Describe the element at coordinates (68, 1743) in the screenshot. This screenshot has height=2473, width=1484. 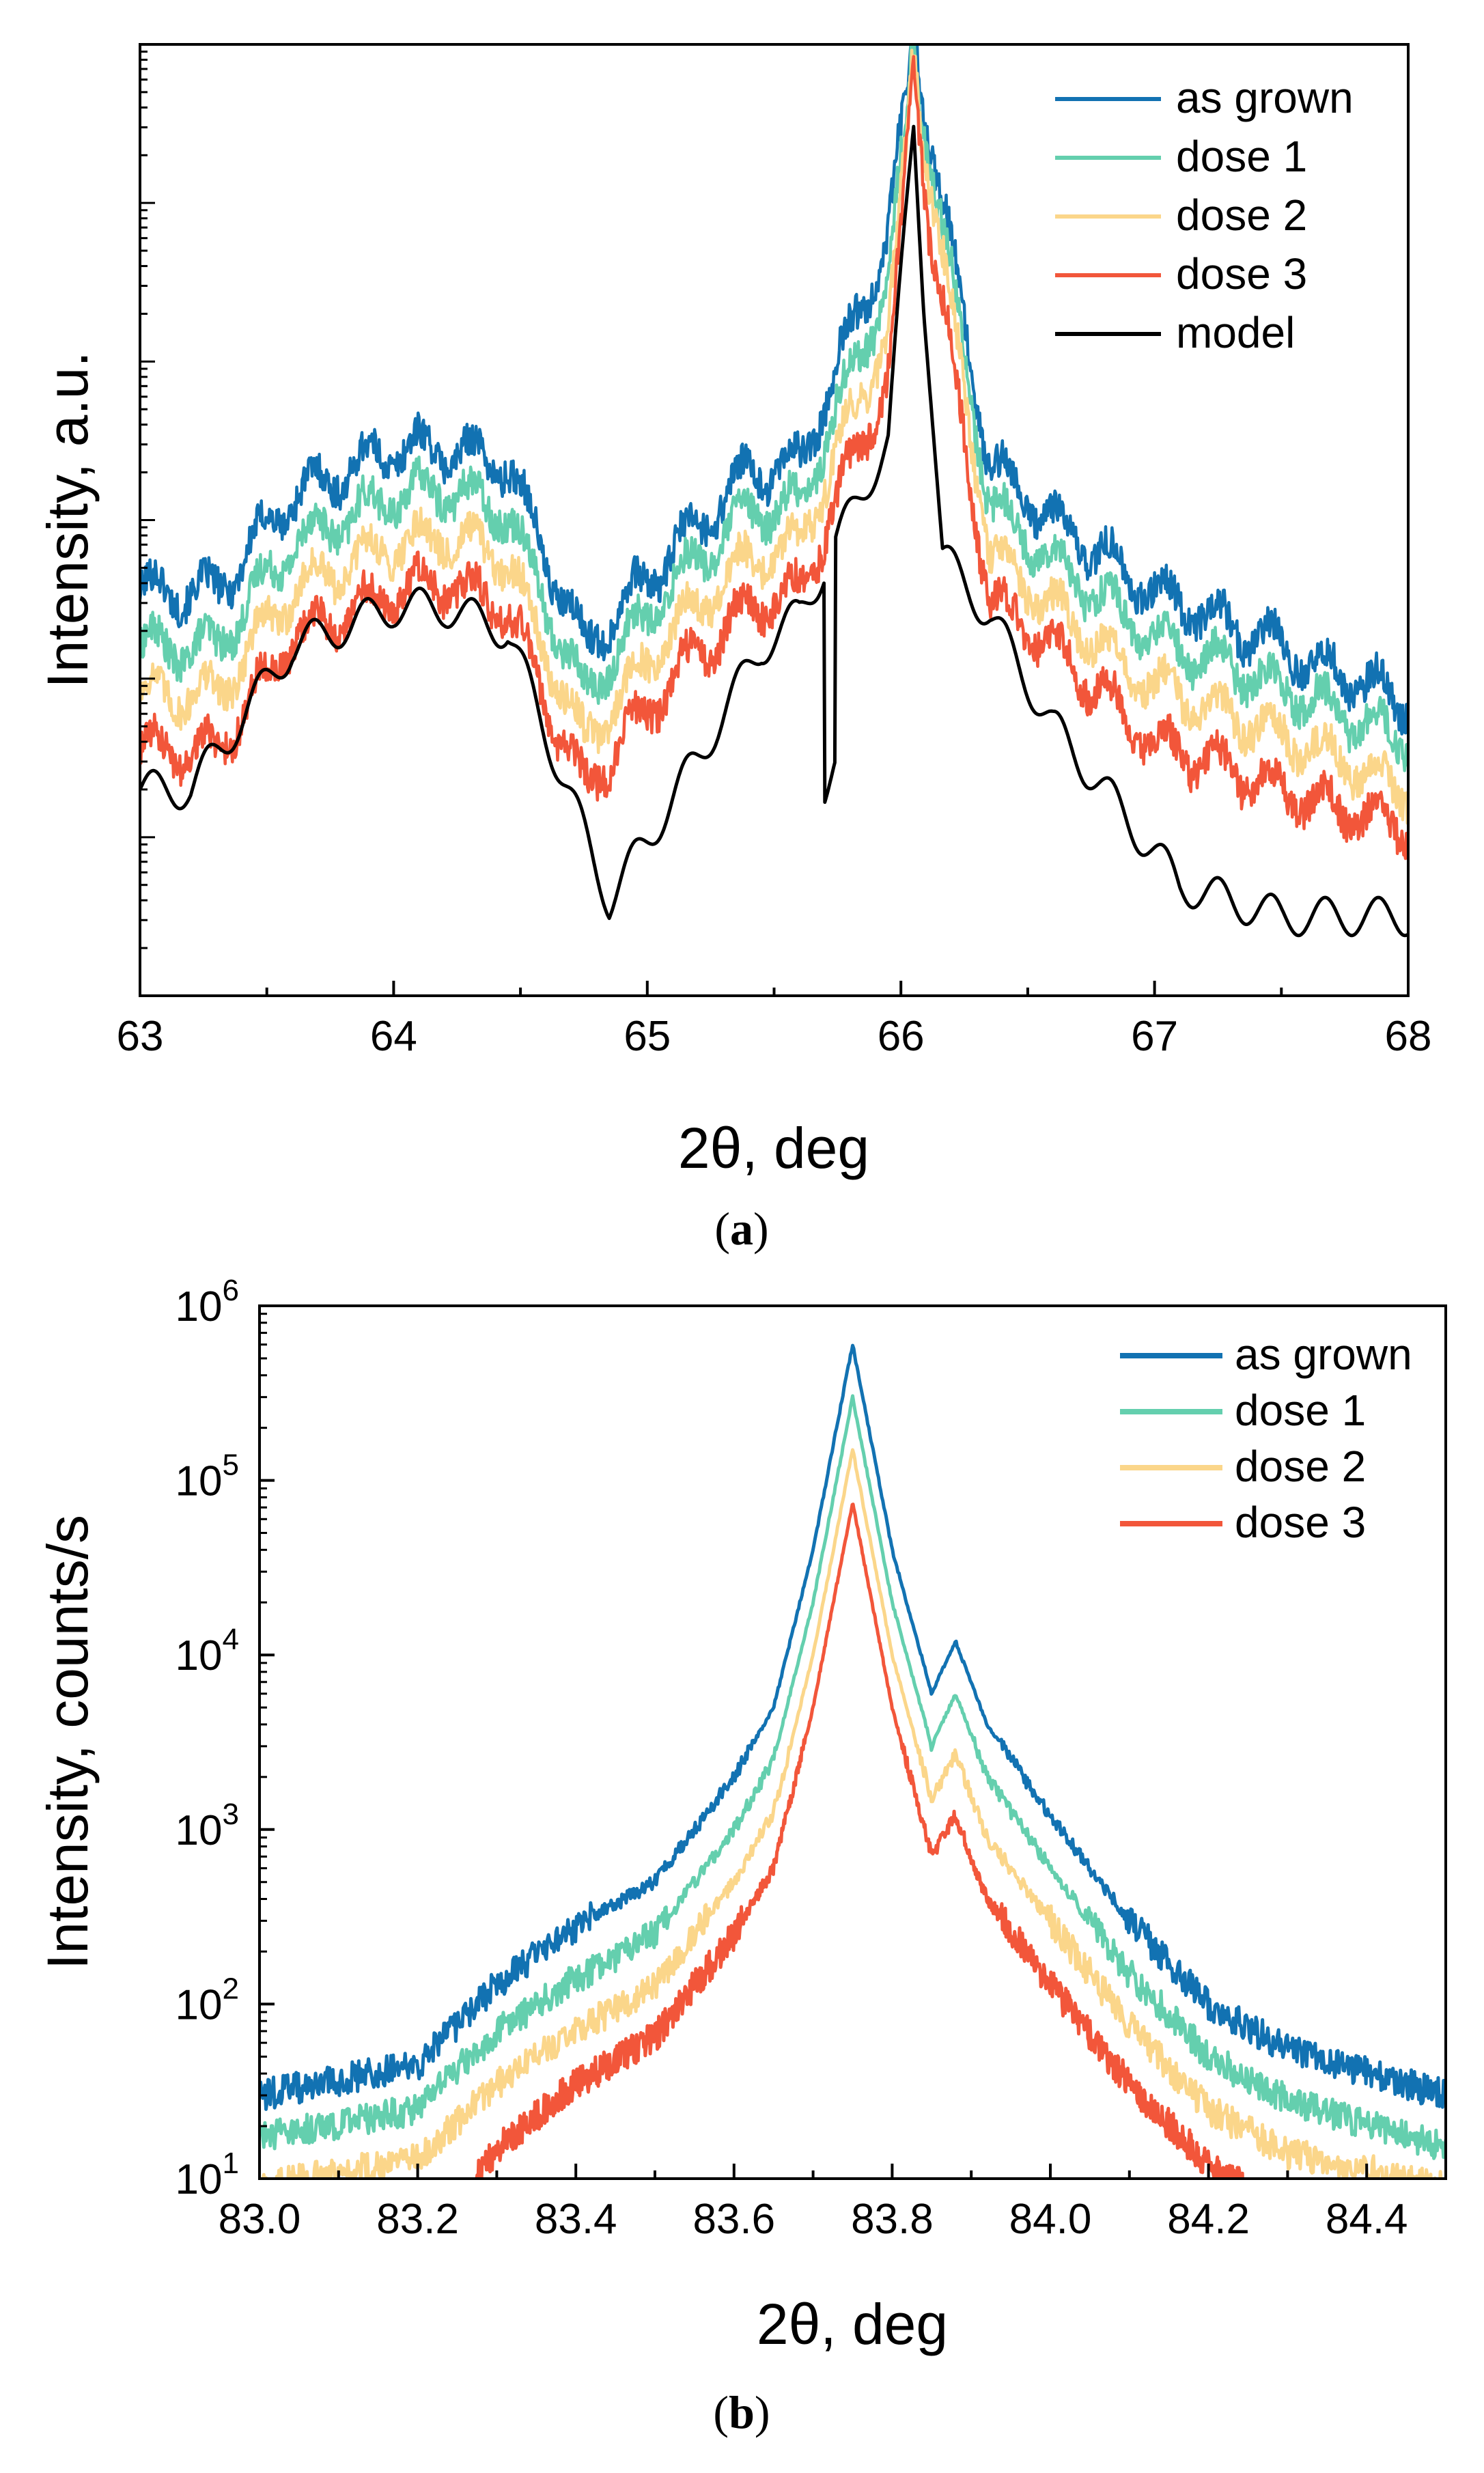
I see `panel-b-y-axis-title: Intensity, counts/s` at that location.